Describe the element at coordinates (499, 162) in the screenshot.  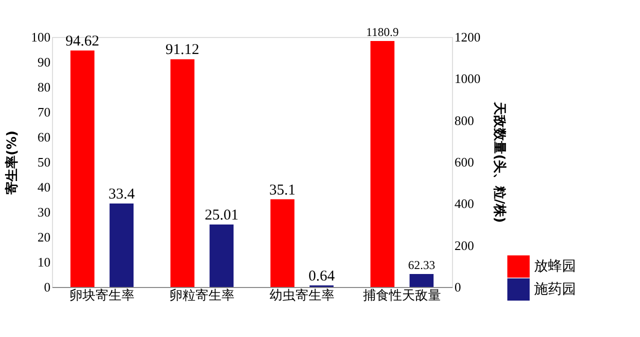
I see `y2-axis-title: 天敌数量(头、粒/株)` at that location.